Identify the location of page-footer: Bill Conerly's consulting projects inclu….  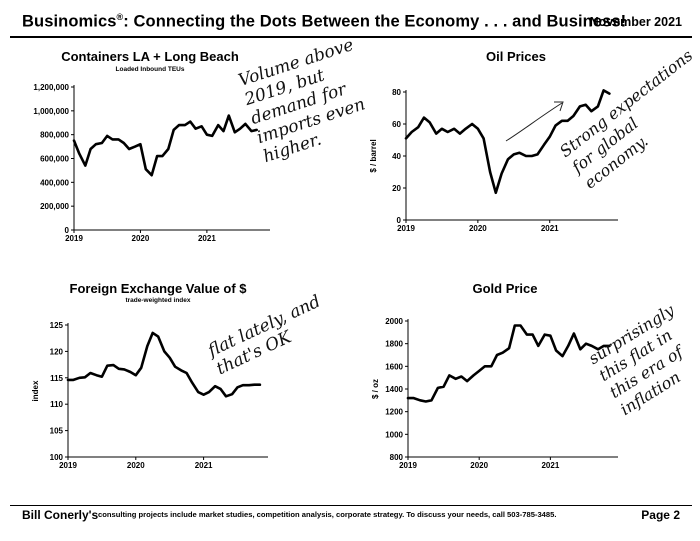
(351, 518).